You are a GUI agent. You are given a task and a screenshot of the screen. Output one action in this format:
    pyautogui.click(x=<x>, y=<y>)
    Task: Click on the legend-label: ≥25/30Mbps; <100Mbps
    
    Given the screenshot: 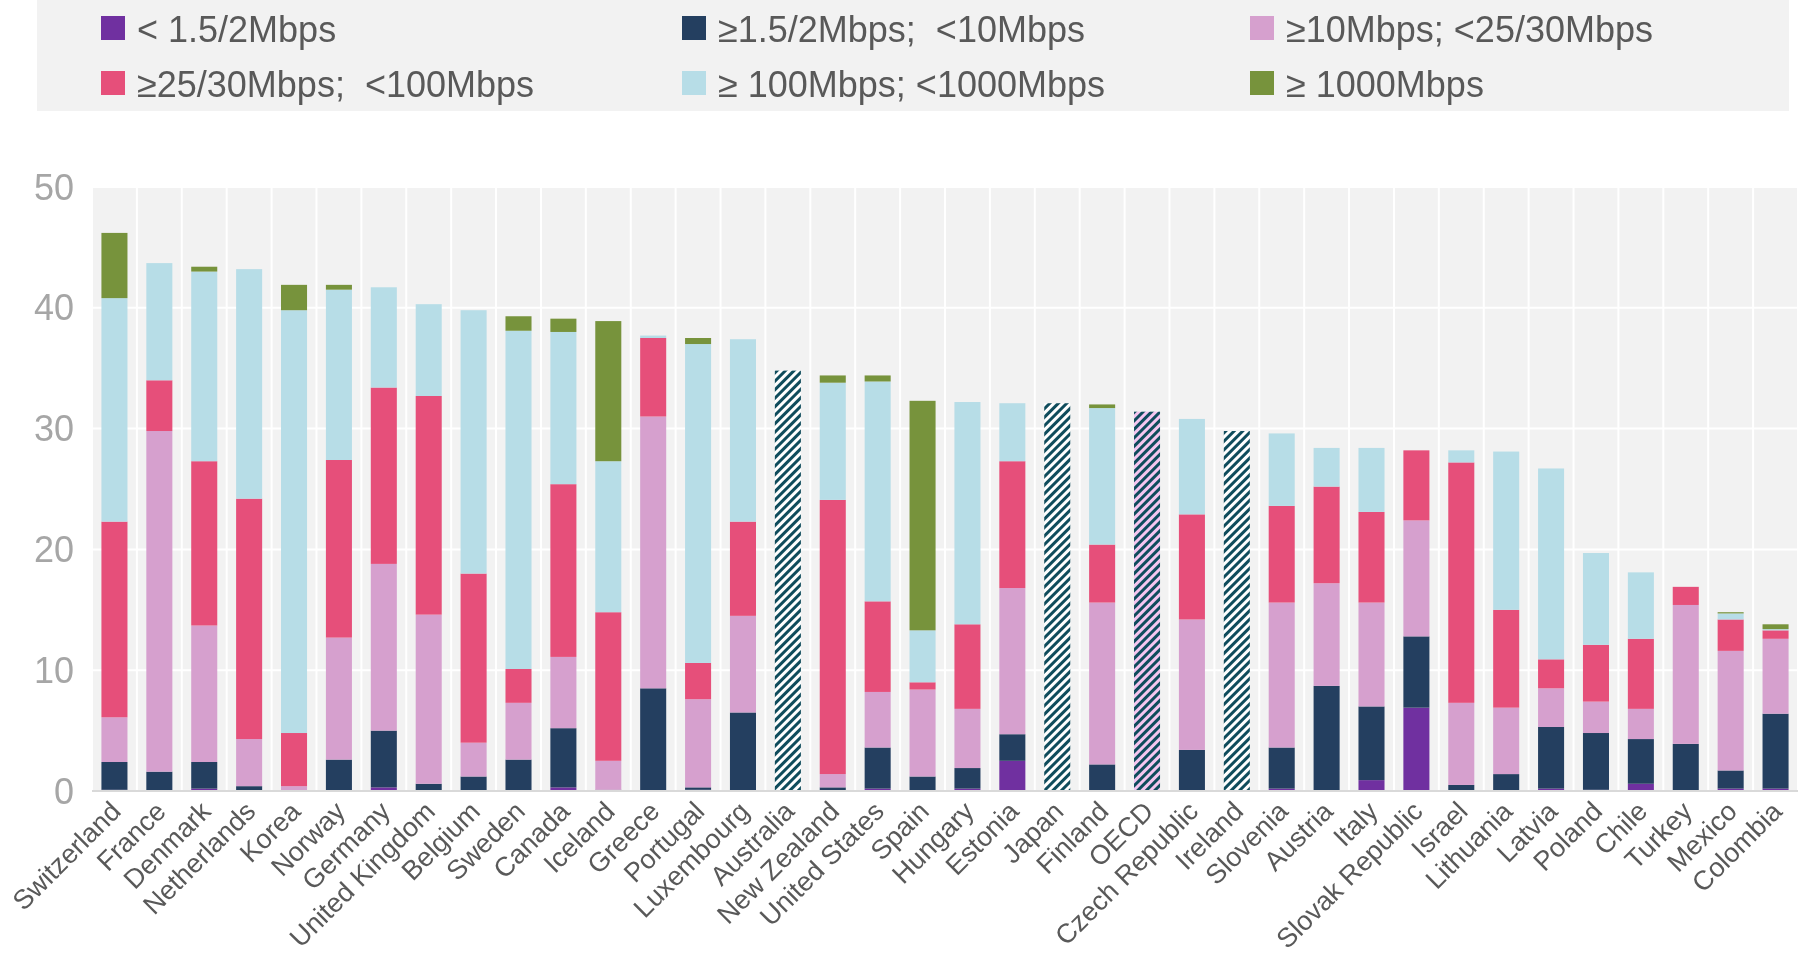 What is the action you would take?
    pyautogui.click(x=336, y=84)
    